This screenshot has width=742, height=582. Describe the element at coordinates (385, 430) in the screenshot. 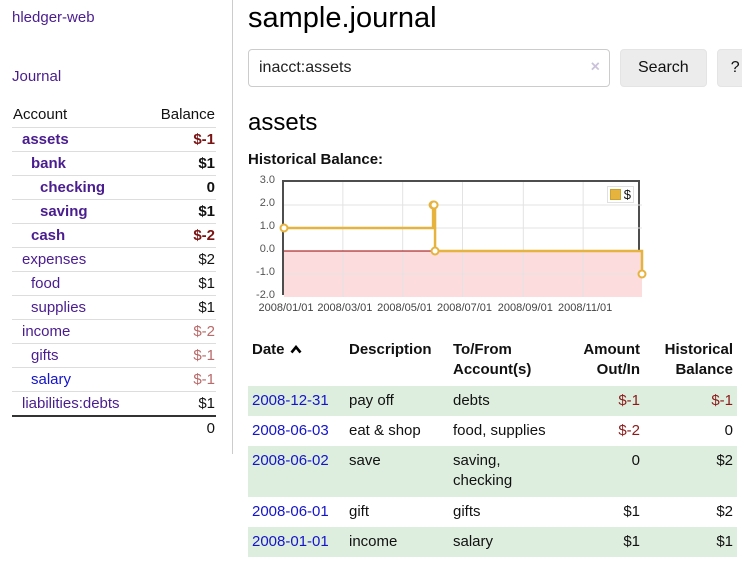

I see `transaction-description: eat & shop` at that location.